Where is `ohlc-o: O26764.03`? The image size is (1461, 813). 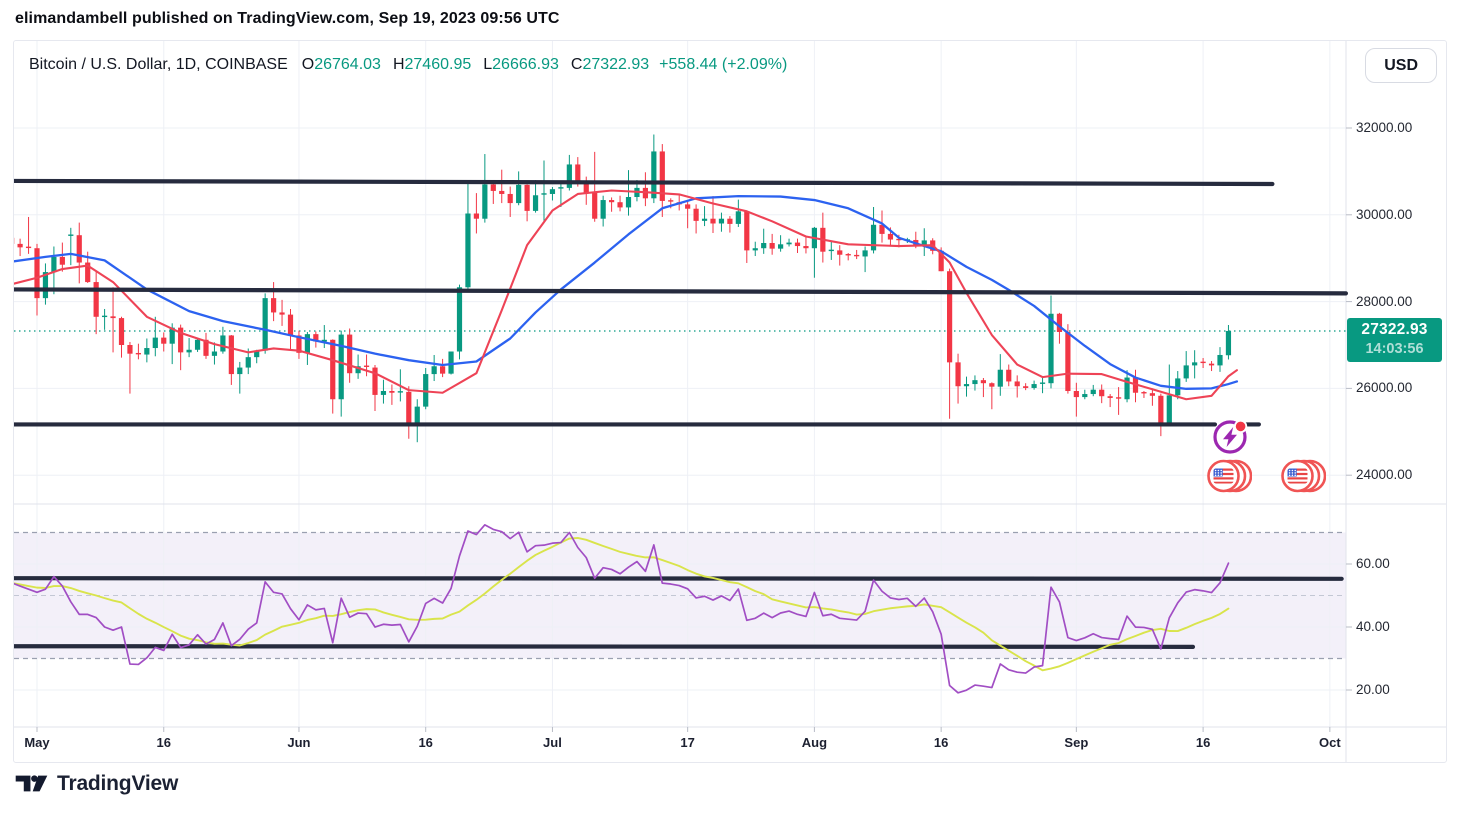 ohlc-o: O26764.03 is located at coordinates (341, 64).